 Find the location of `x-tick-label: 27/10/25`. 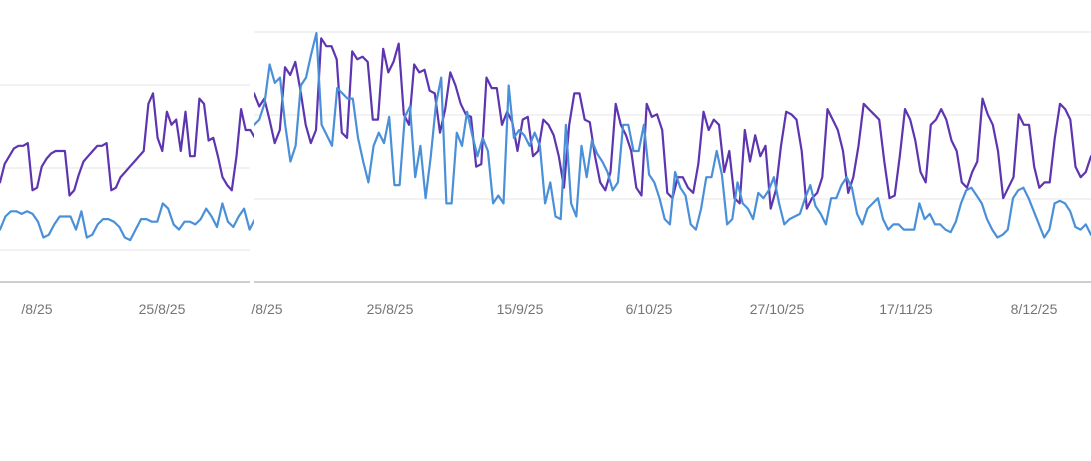

x-tick-label: 27/10/25 is located at coordinates (777, 309).